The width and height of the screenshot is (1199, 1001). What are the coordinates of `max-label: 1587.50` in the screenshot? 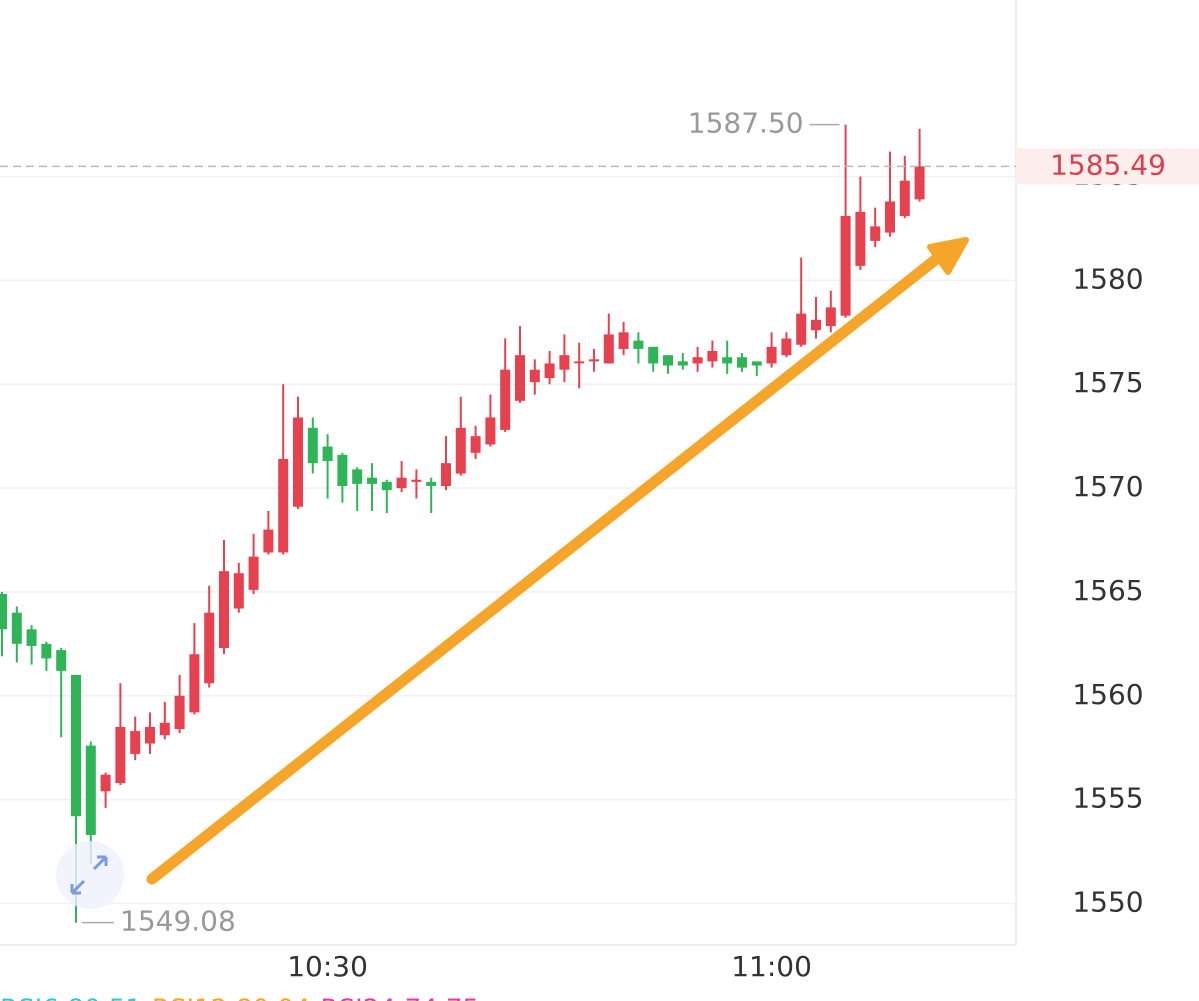 It's located at (746, 123).